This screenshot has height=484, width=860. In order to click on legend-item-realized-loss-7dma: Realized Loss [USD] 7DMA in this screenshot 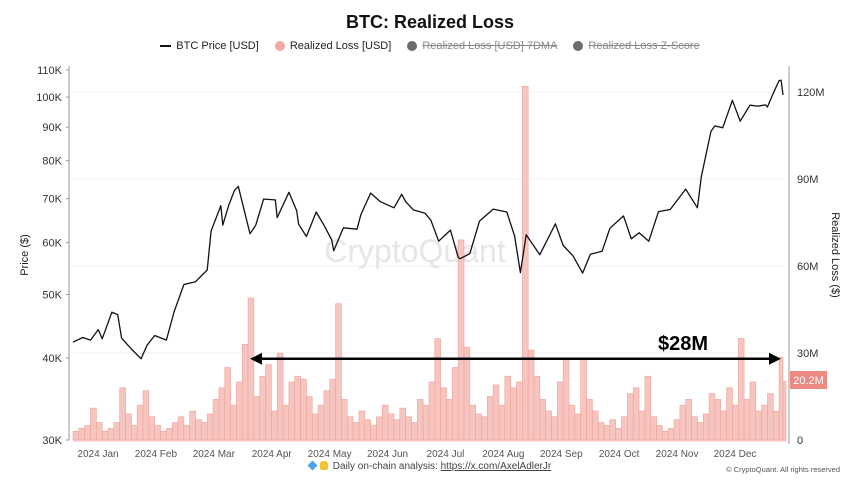, I will do `click(482, 46)`.